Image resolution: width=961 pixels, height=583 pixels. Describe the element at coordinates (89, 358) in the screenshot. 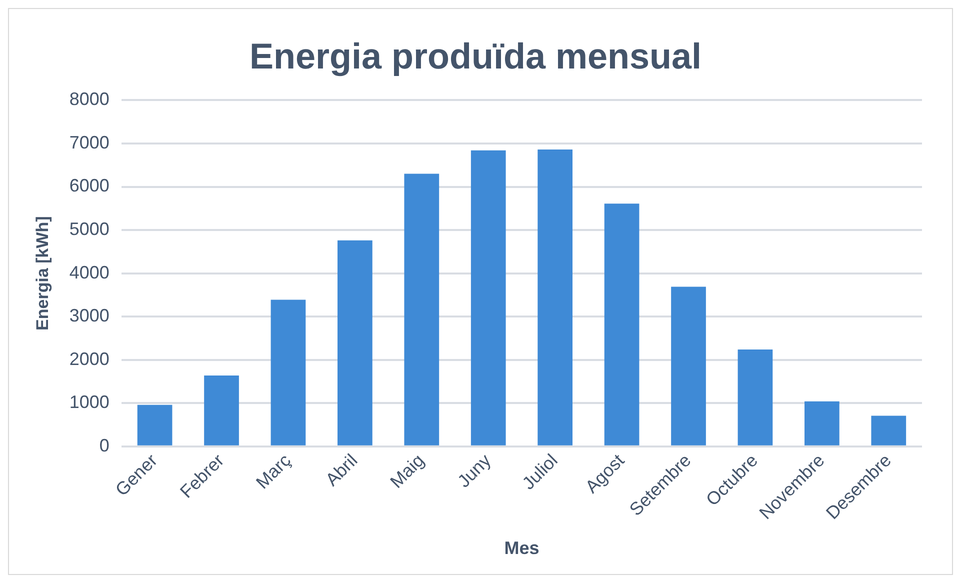

I see `y-tick-label: 2000` at that location.